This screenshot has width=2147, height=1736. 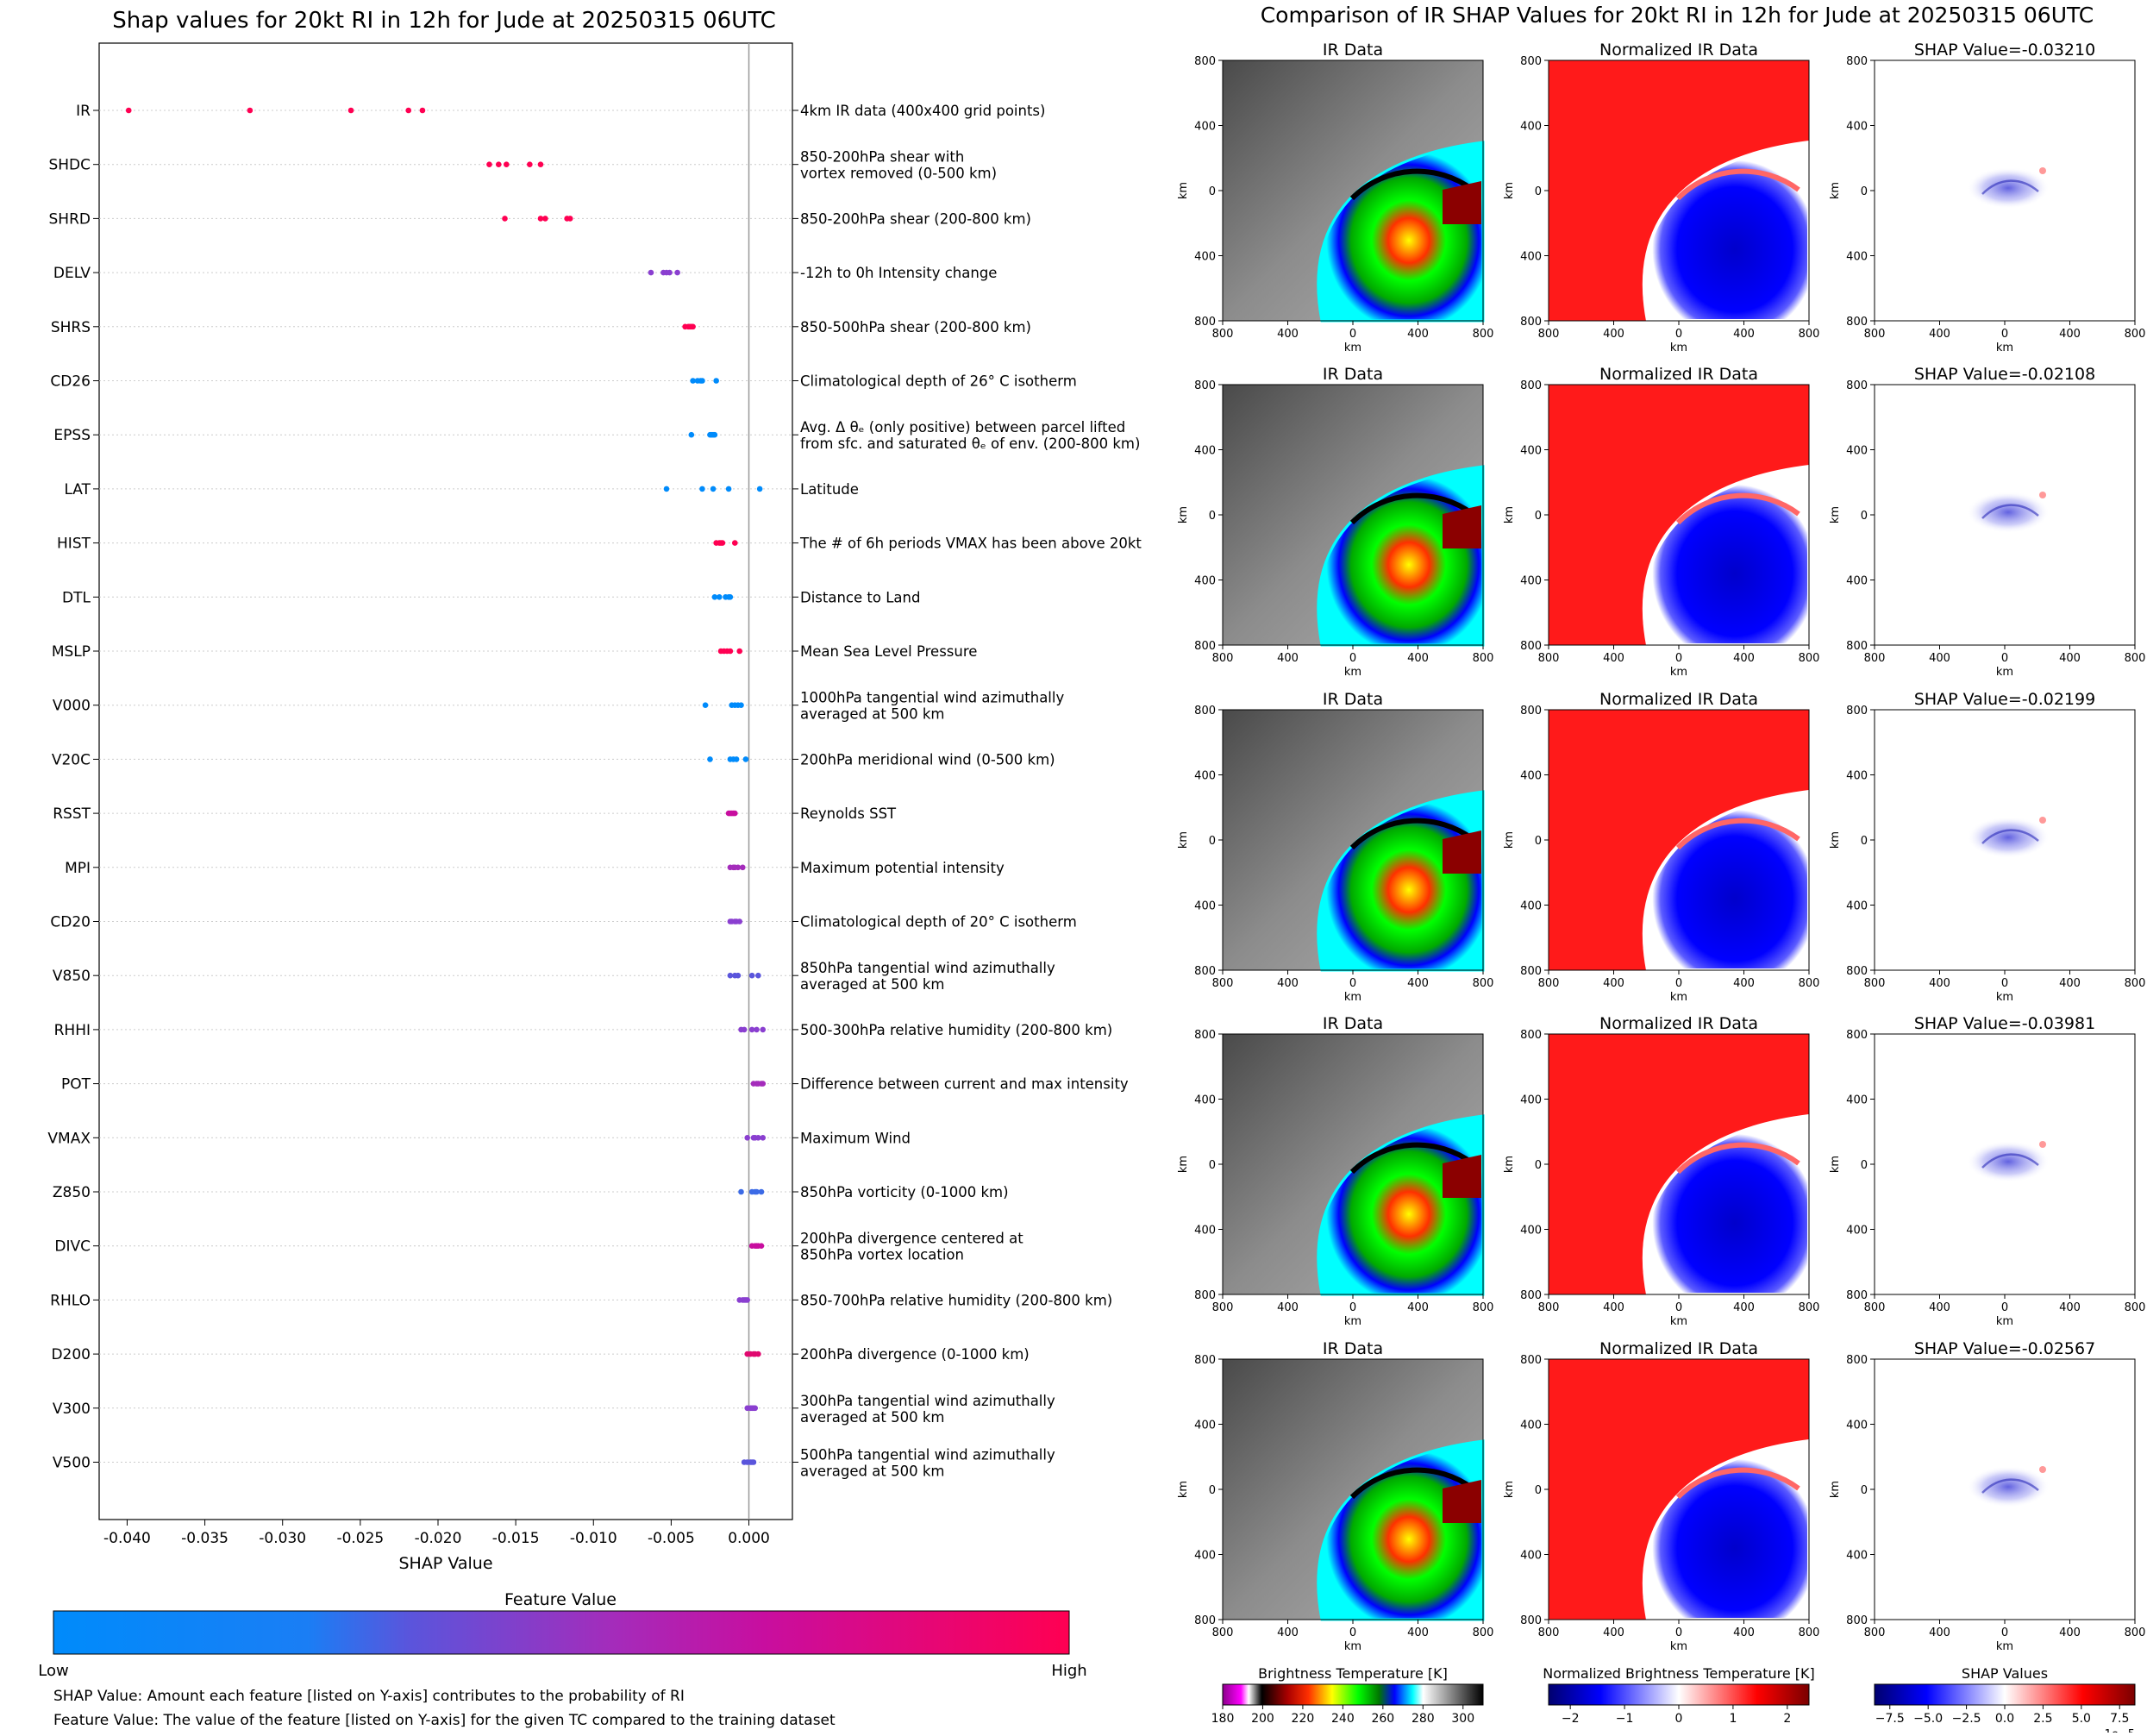 What do you see at coordinates (1343, 1719) in the screenshot?
I see `colorbar-tick-label: 240` at bounding box center [1343, 1719].